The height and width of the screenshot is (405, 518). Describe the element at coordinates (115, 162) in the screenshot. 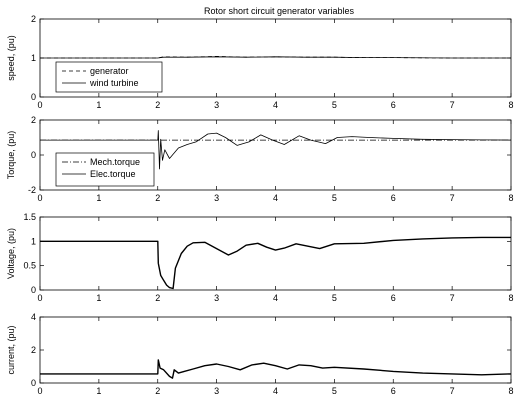

I see `legend-label: Mech.torque` at that location.